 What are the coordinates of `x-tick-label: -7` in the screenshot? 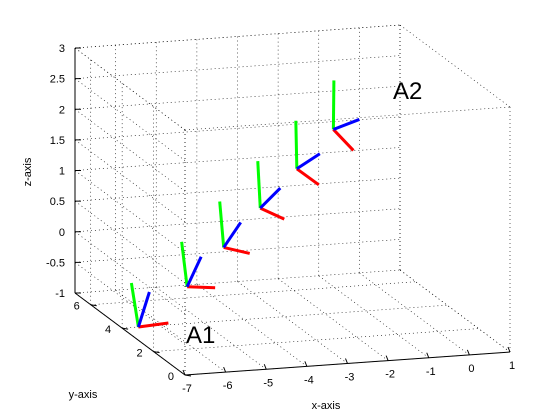 It's located at (187, 389).